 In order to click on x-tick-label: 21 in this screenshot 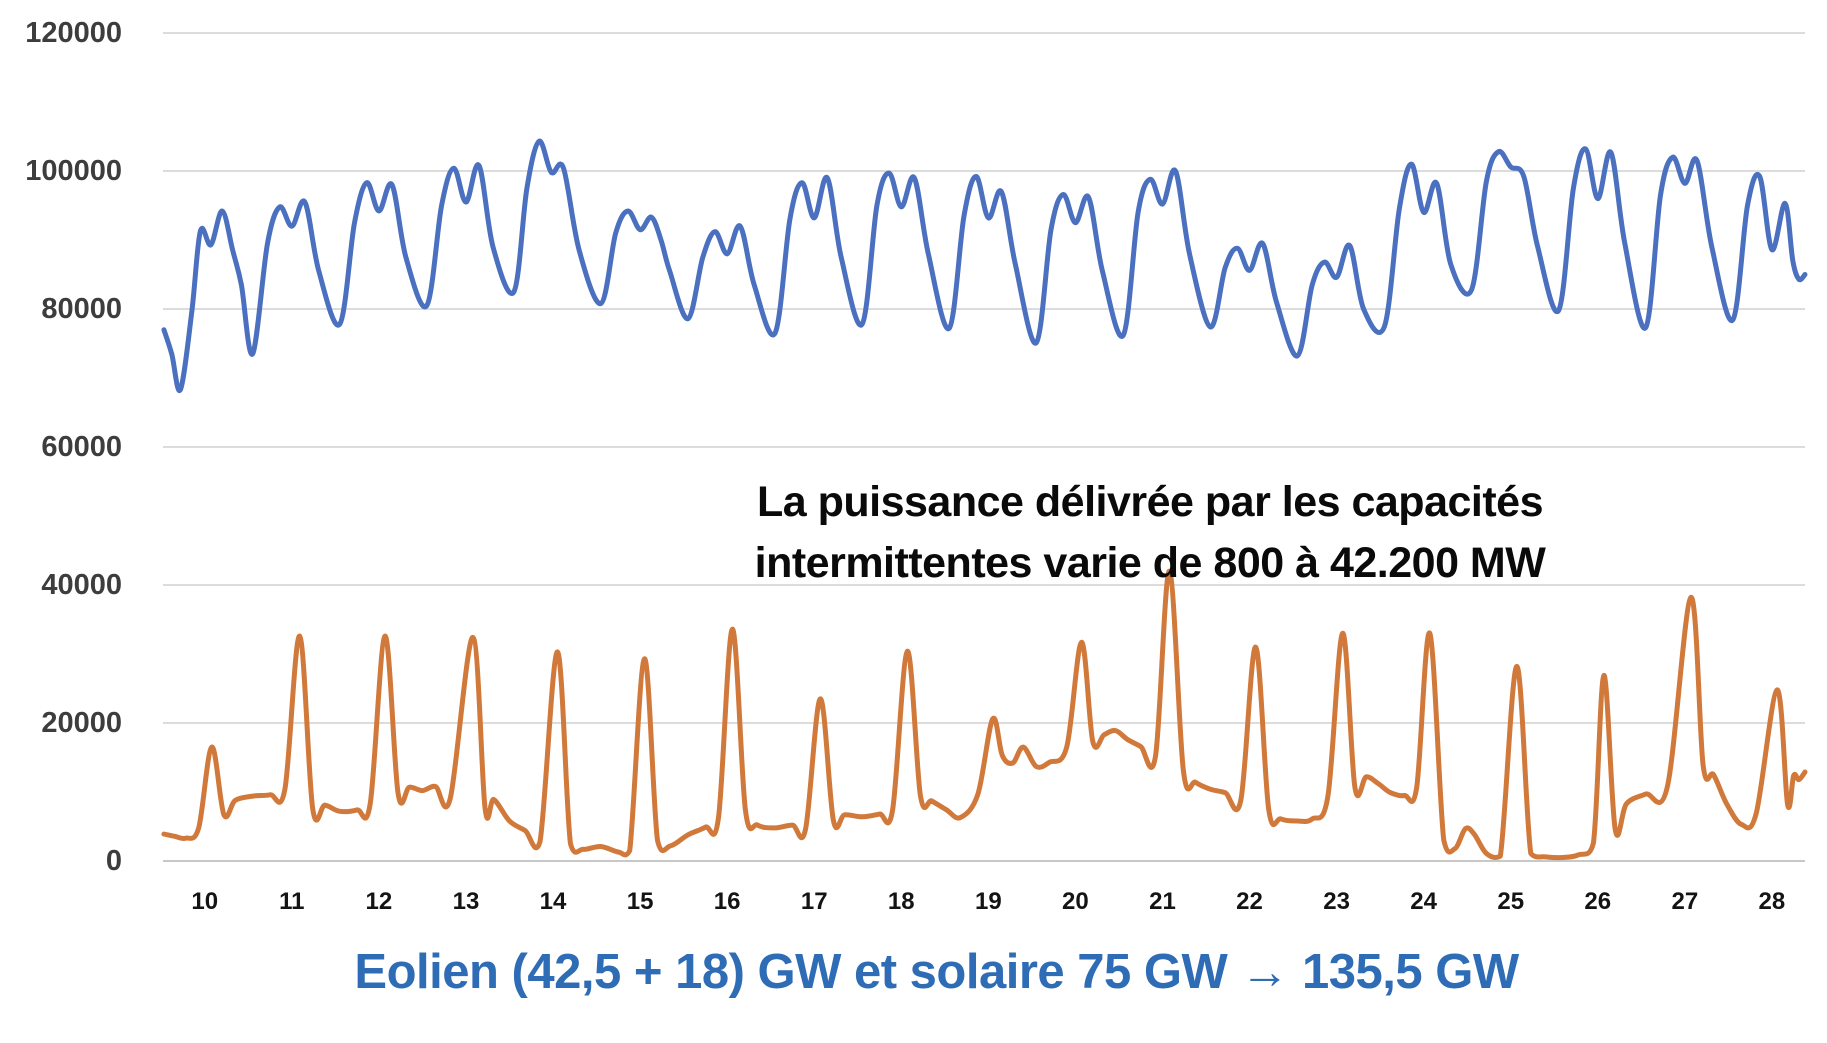, I will do `click(1162, 901)`.